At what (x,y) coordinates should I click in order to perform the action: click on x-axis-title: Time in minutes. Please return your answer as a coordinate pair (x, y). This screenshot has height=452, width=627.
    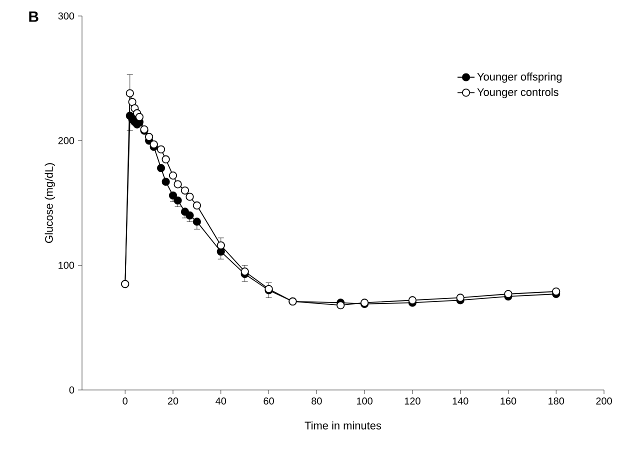
    Looking at the image, I should click on (343, 425).